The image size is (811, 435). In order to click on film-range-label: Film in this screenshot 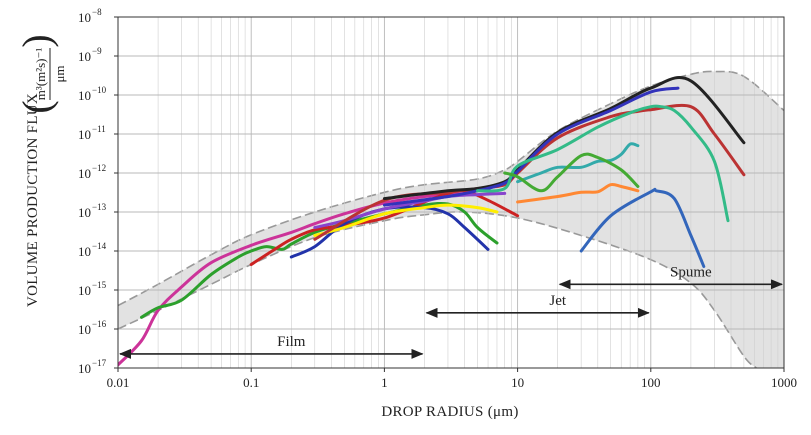, I will do `click(291, 342)`.